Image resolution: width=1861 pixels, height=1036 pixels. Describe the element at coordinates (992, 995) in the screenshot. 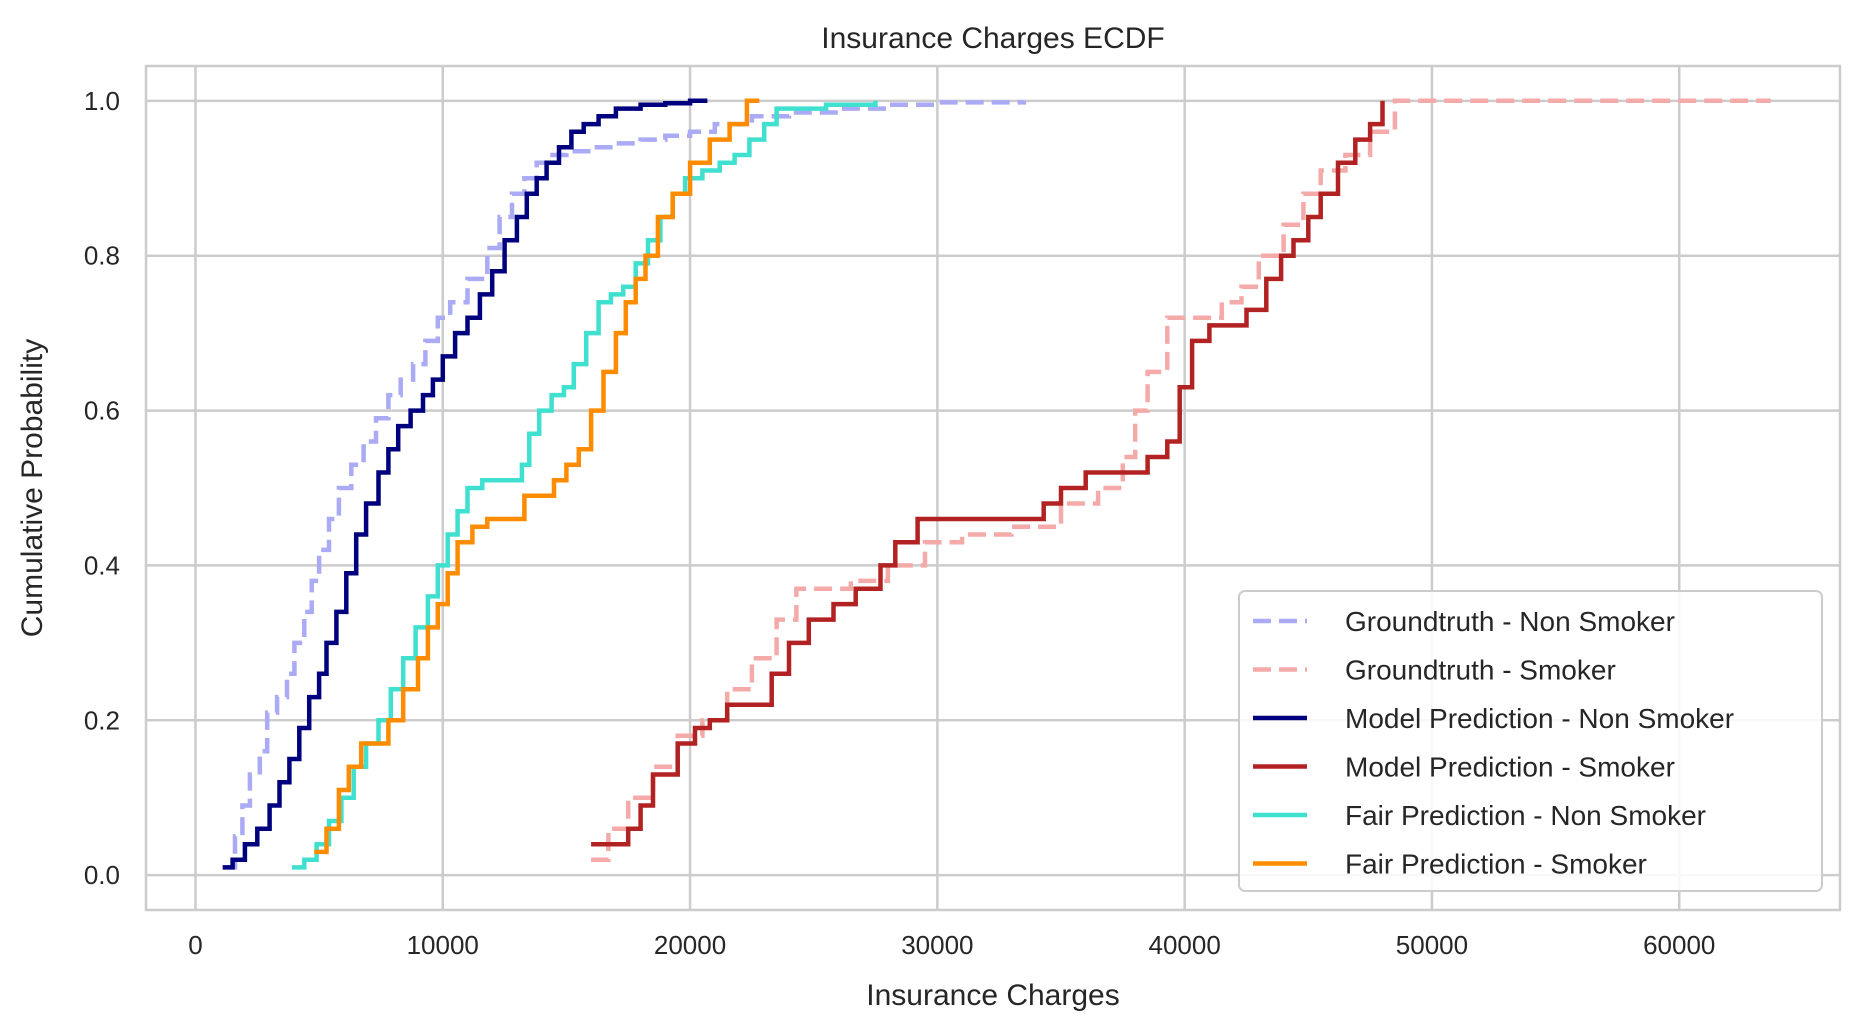

I see `x-axis-label: Insurance Charges` at that location.